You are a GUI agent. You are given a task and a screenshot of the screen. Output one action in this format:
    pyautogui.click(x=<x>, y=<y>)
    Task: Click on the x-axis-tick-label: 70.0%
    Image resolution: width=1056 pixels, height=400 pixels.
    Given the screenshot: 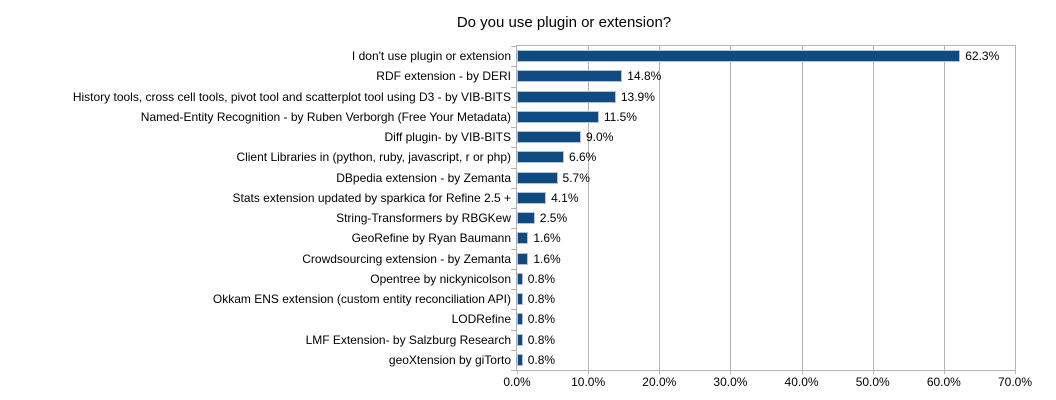 What is the action you would take?
    pyautogui.click(x=1015, y=382)
    